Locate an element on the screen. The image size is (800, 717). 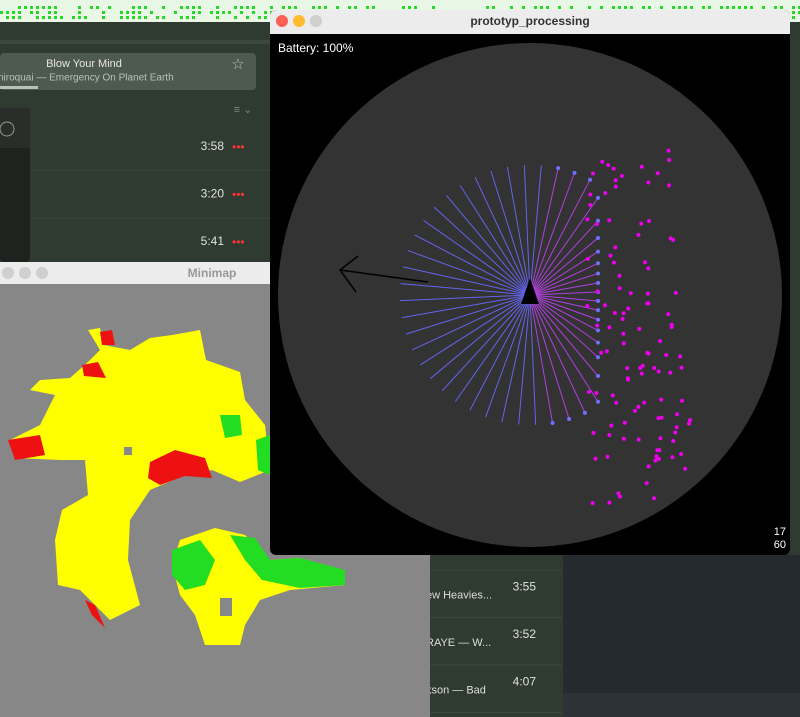
info-icon is located at coordinates (7, 129).